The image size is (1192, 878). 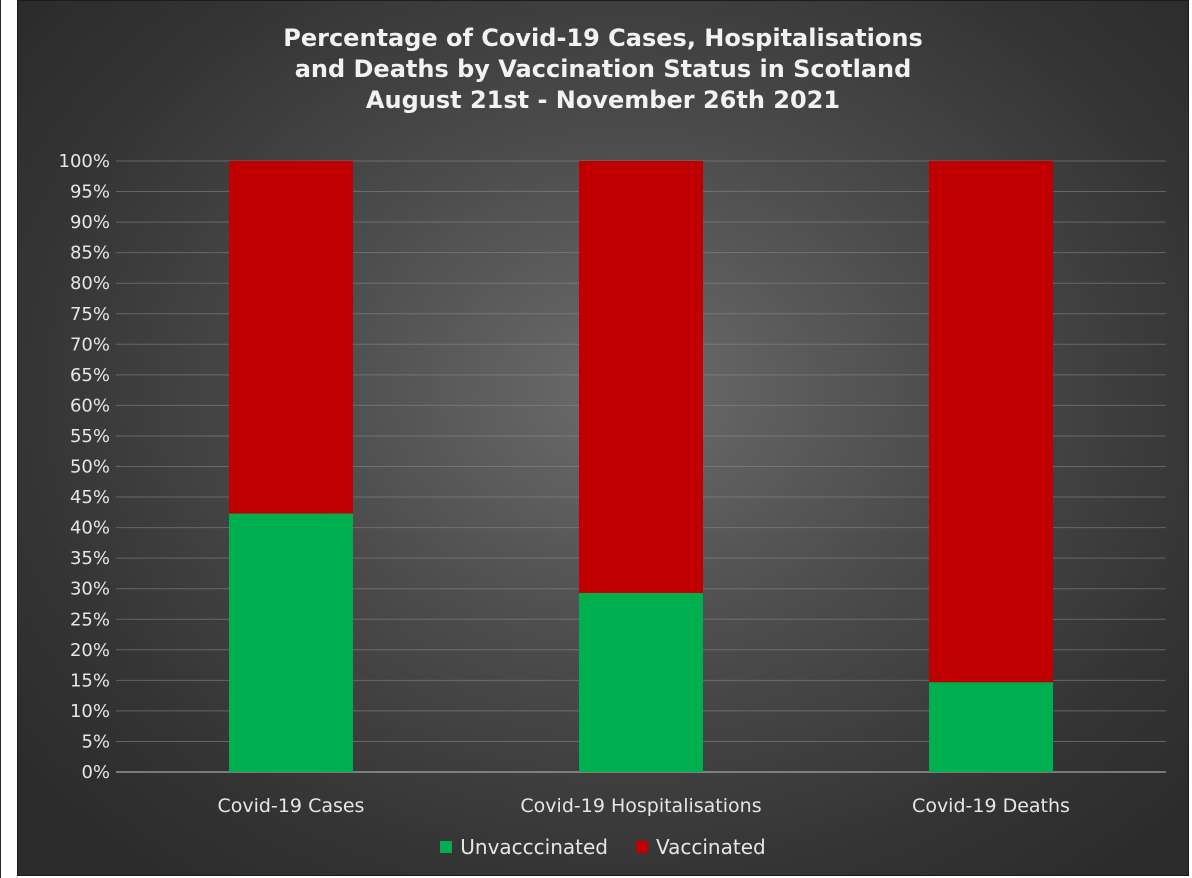 I want to click on y-tick-label: 90%, so click(x=90, y=222).